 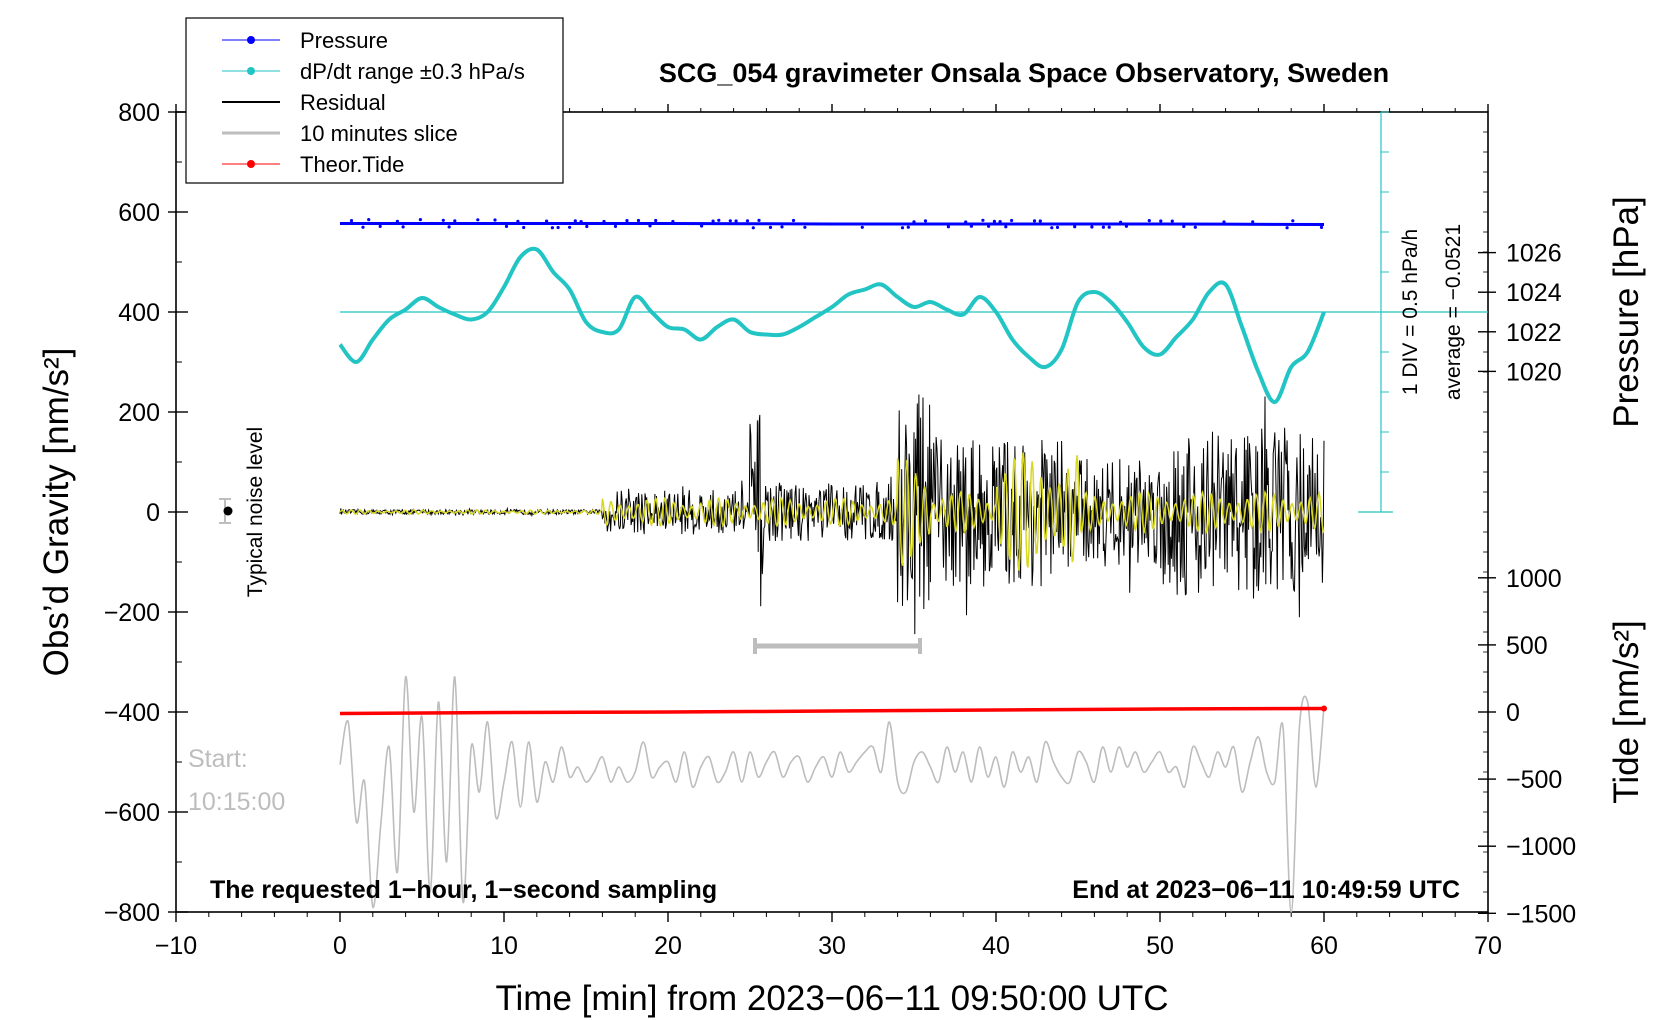 I want to click on pressure-line, so click(x=832, y=223).